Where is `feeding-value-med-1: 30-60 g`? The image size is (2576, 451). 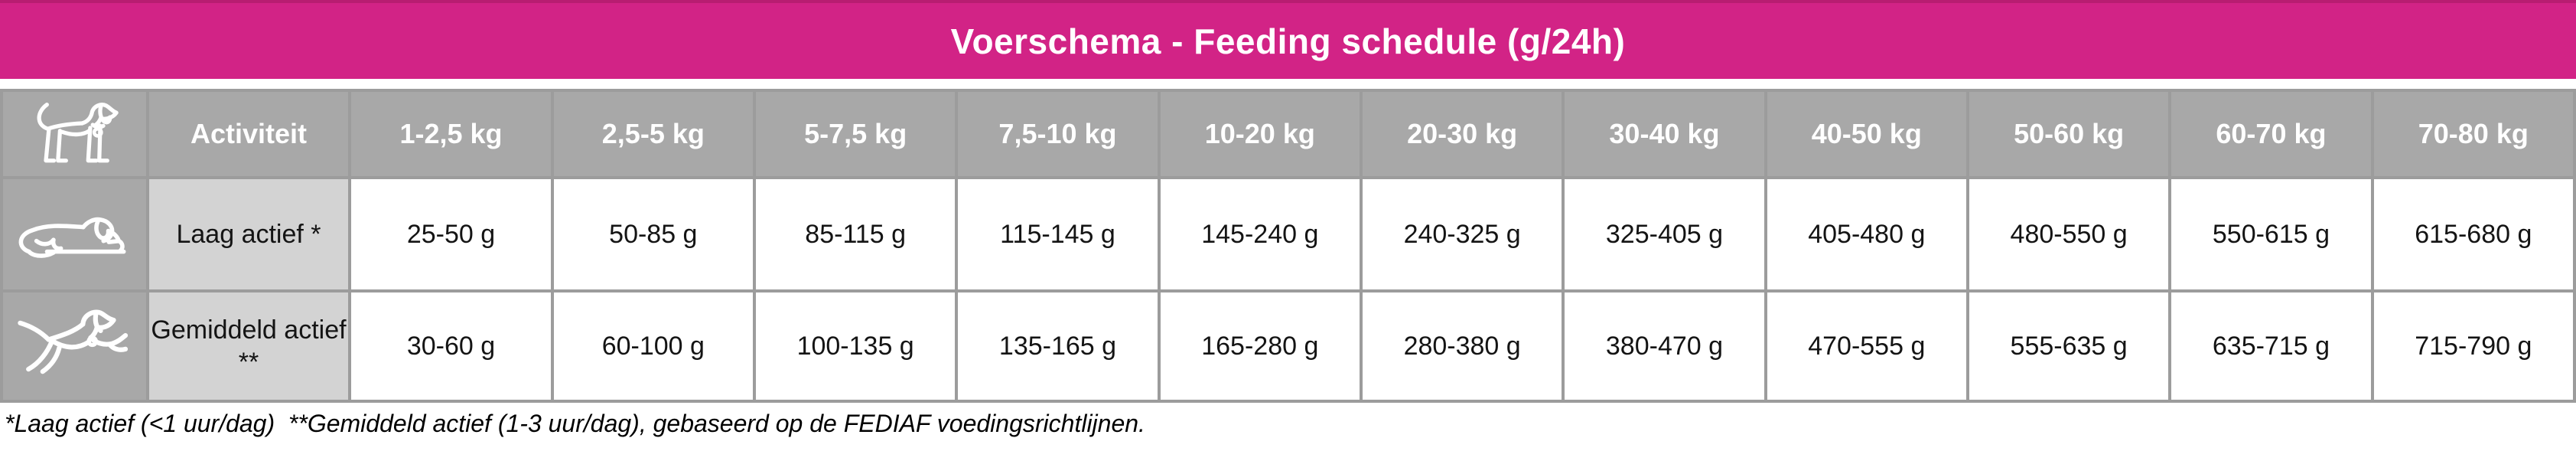
feeding-value-med-1: 30-60 g is located at coordinates (451, 346).